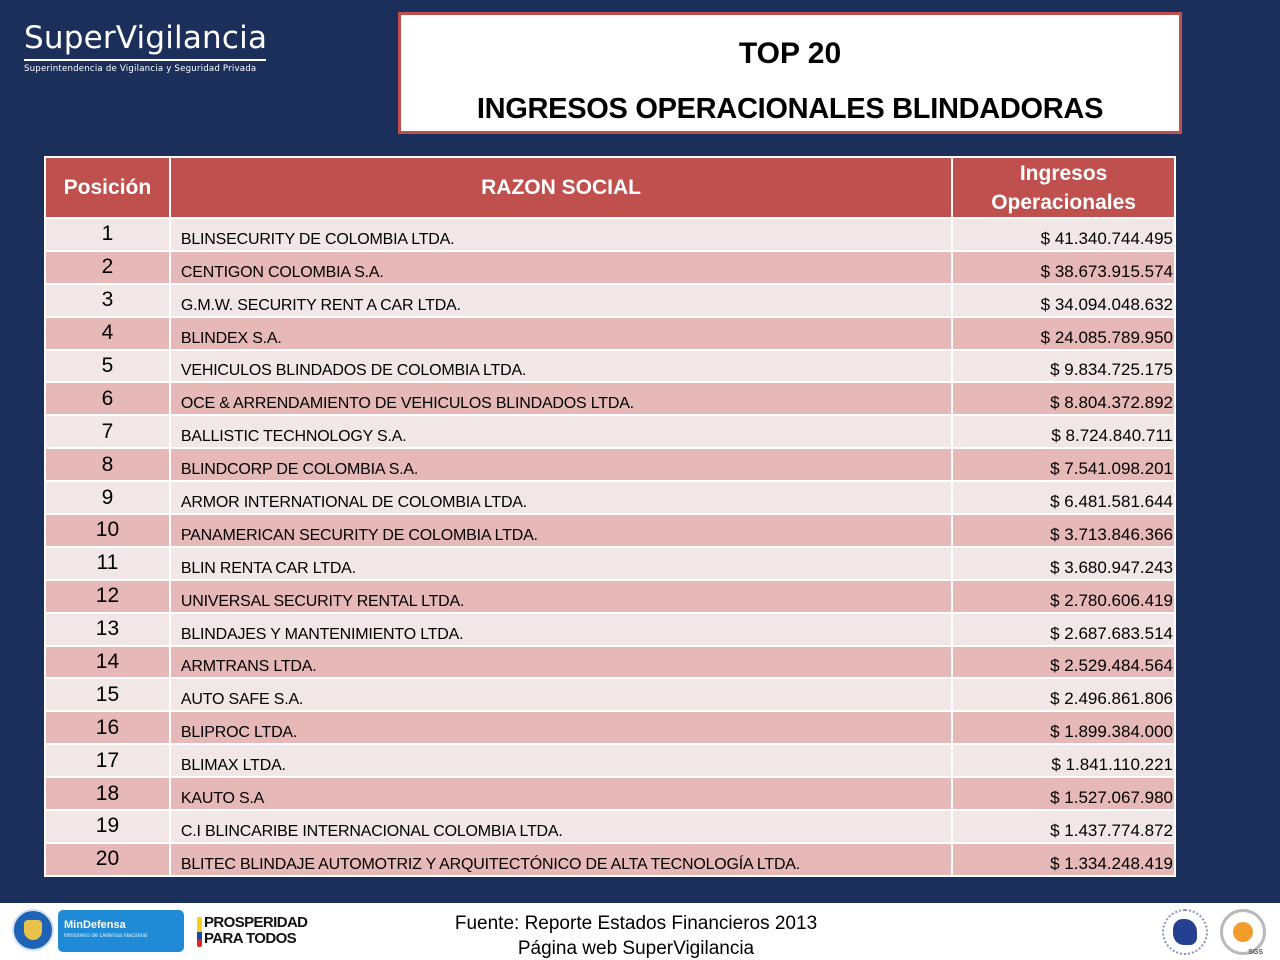  Describe the element at coordinates (107, 465) in the screenshot. I see `position-cell: 8` at that location.